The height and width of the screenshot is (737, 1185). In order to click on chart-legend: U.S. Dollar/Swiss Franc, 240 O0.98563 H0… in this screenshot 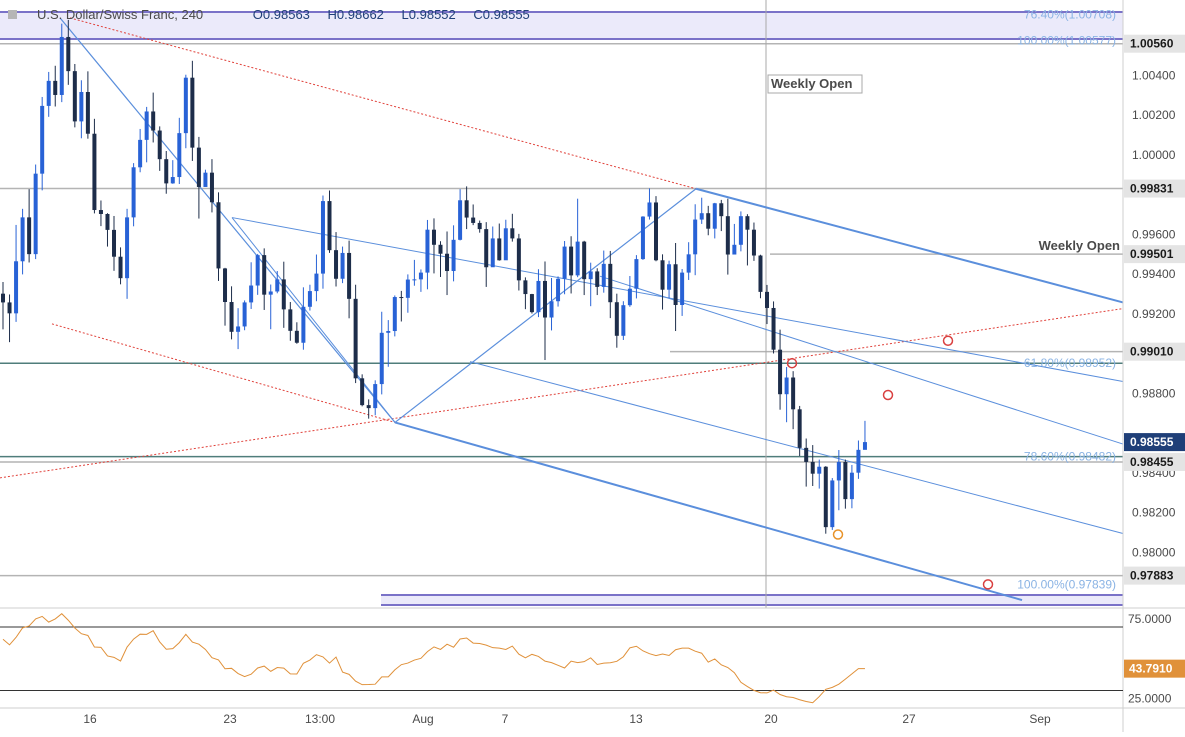, I will do `click(276, 14)`.